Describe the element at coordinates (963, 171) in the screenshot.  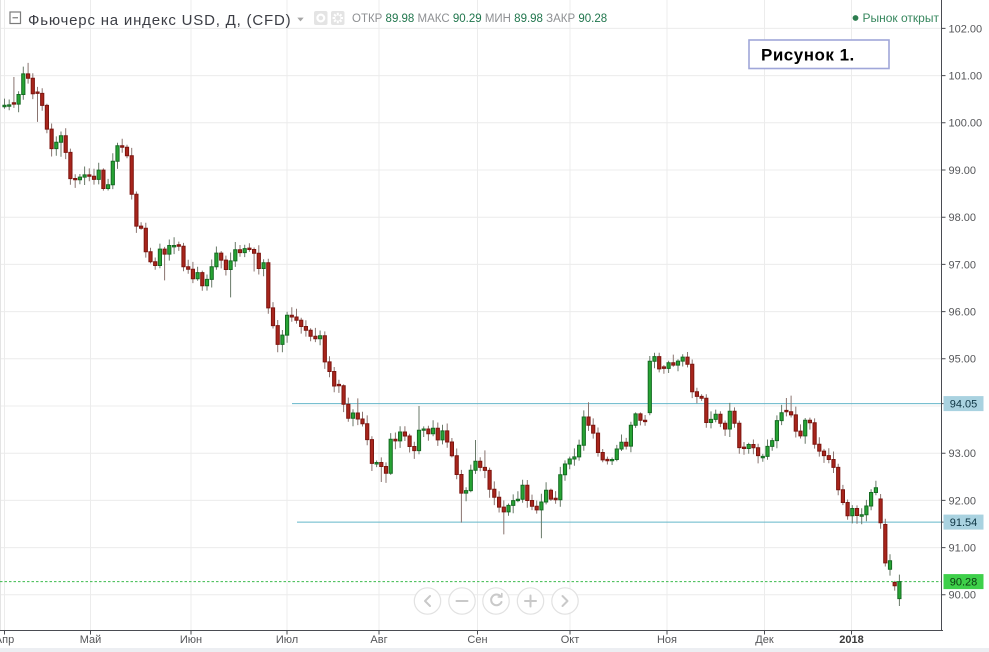
I see `svg-text: 99.00` at that location.